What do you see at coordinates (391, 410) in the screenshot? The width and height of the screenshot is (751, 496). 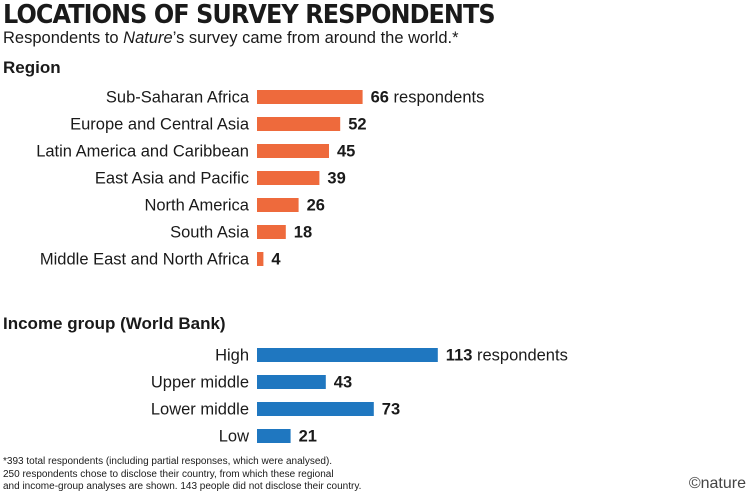 I see `value-label: 73` at bounding box center [391, 410].